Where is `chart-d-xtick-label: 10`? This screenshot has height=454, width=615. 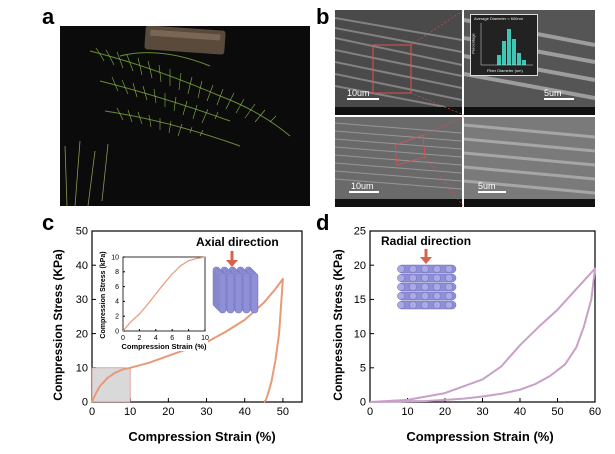
chart-d-xtick-label: 10 is located at coordinates (407, 412).